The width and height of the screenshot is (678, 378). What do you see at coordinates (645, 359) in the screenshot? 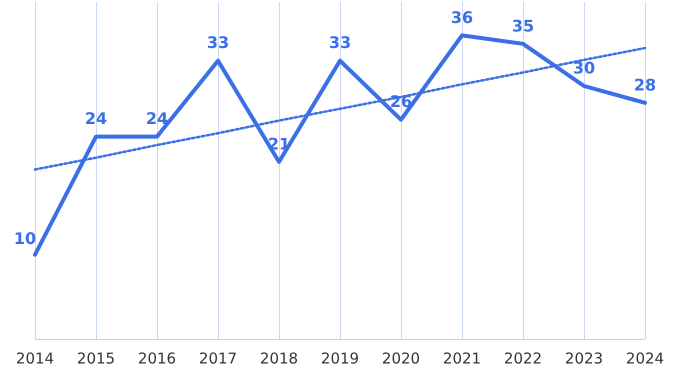
I see `x-tick-label: 2024` at bounding box center [645, 359].